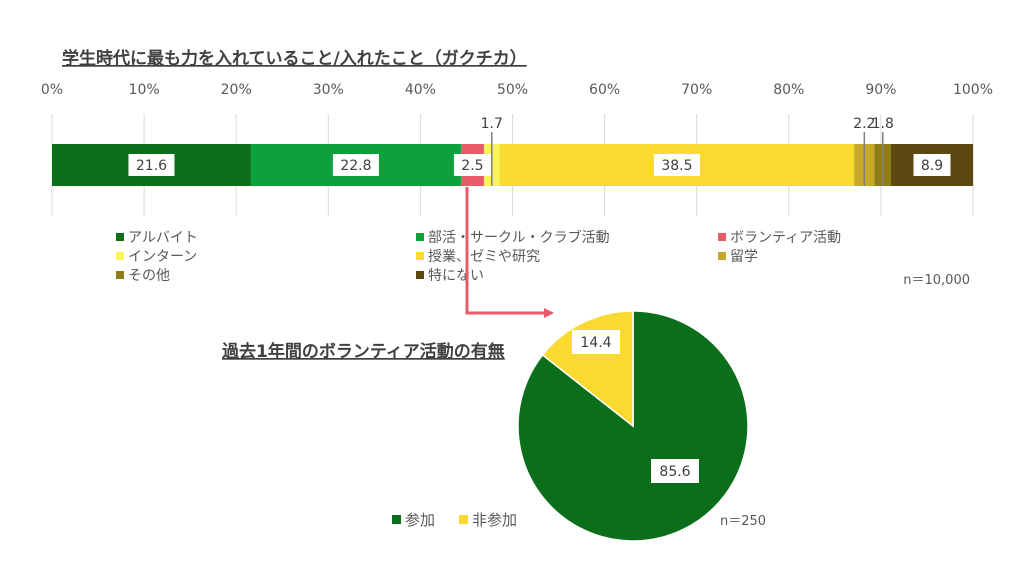 Image resolution: width=1024 pixels, height=578 pixels. What do you see at coordinates (973, 90) in the screenshot?
I see `x-tick-label: 100%` at bounding box center [973, 90].